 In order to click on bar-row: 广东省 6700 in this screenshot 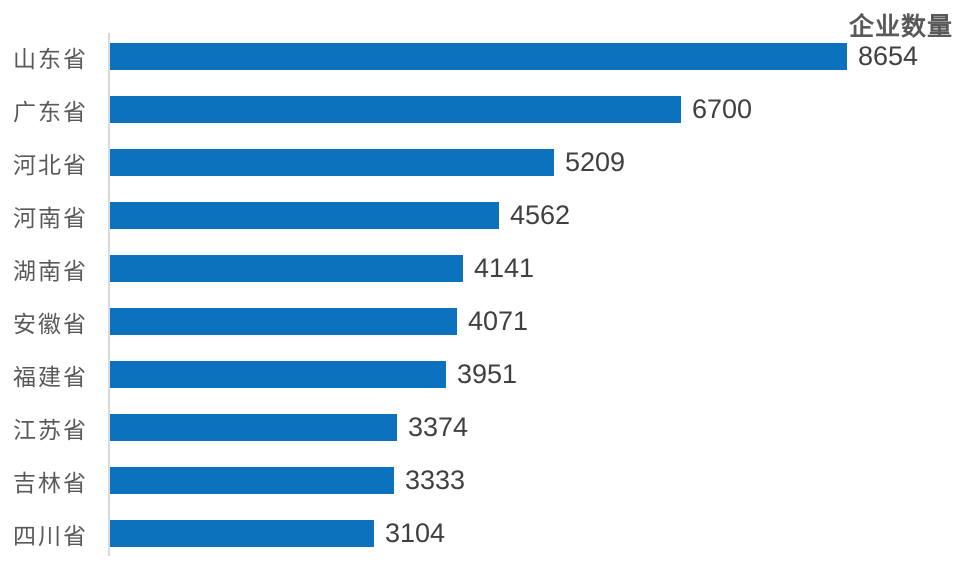, I will do `click(479, 109)`.